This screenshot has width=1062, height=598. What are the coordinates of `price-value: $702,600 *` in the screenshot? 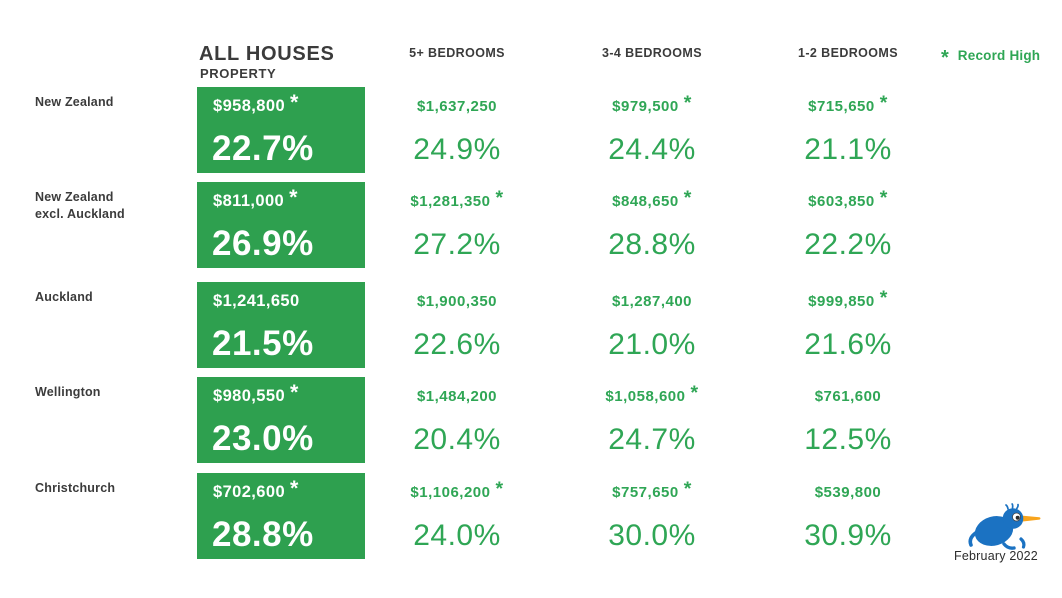 It's located at (256, 490).